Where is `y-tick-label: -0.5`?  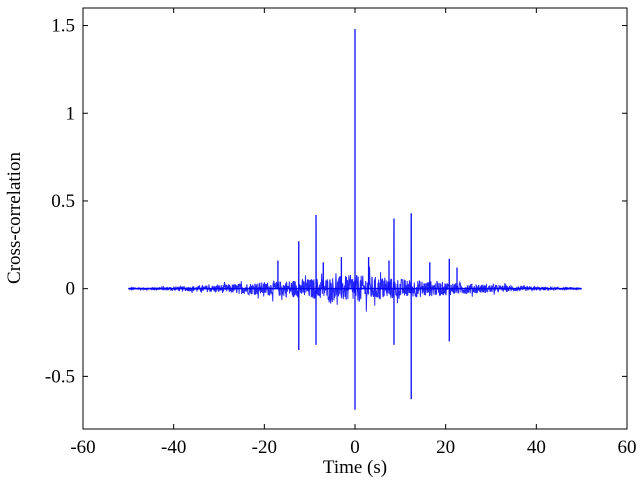
y-tick-label: -0.5 is located at coordinates (60, 376).